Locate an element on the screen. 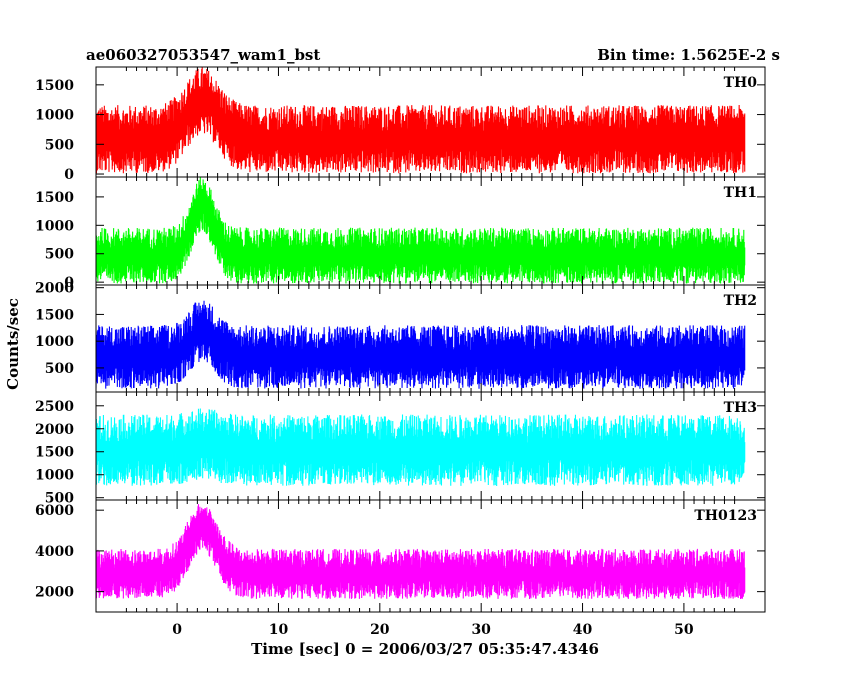  panel-th1: 0 500 1000 1500 TH1 is located at coordinates (400, 233).